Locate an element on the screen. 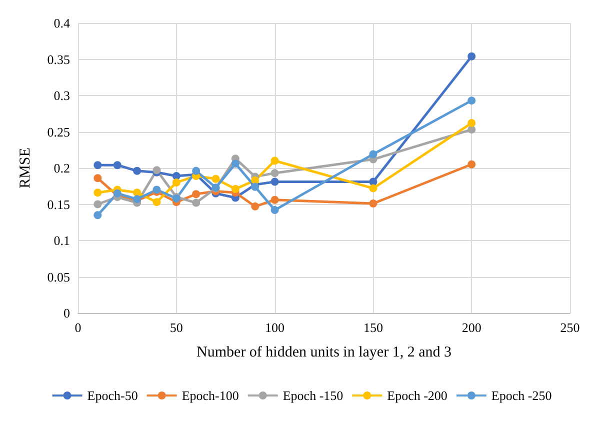 Image resolution: width=603 pixels, height=421 pixels. y-tick-label: 0.1 is located at coordinates (62, 240).